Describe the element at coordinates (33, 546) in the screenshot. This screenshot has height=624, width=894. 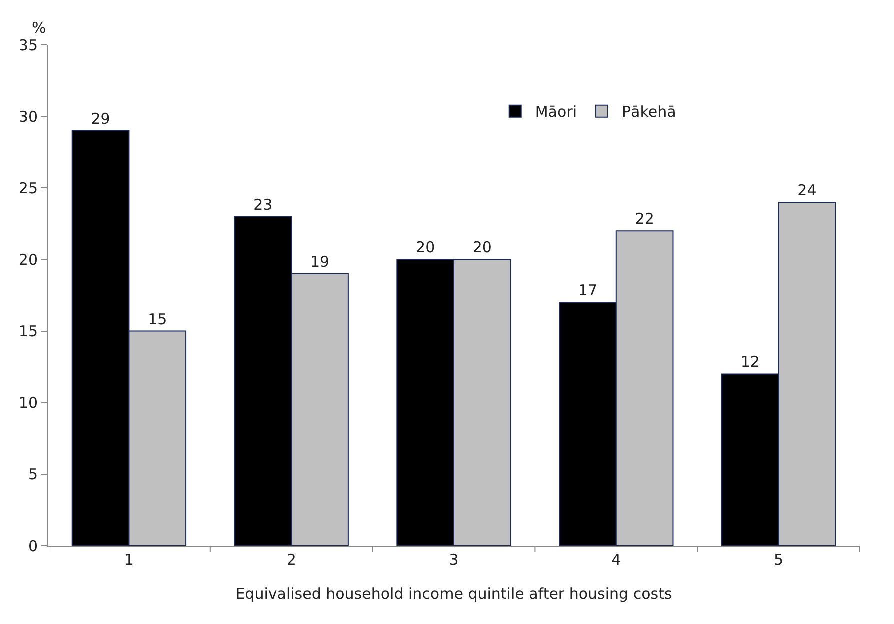
I see `y-tick-label: 0` at that location.